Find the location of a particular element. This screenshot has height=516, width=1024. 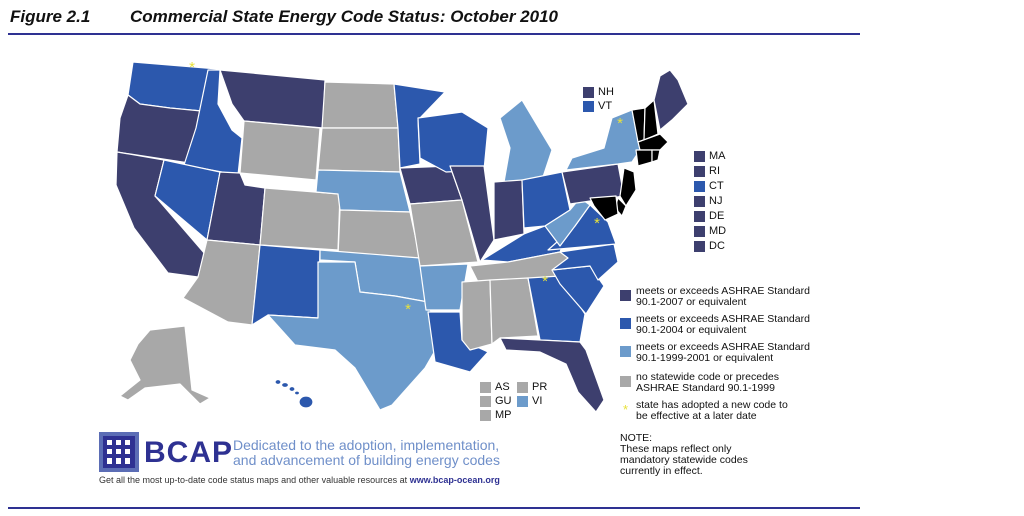

key-nj-swatch is located at coordinates (699, 201).